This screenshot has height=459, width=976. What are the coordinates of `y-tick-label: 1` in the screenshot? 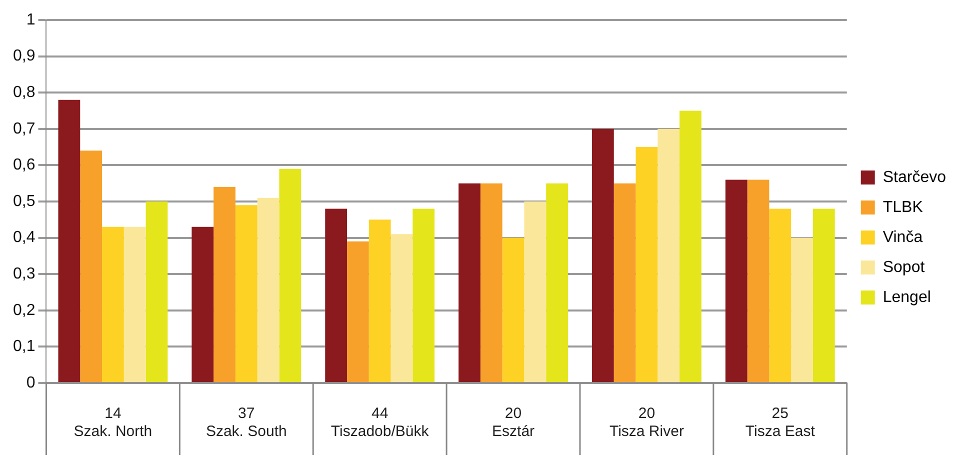 It's located at (31, 19).